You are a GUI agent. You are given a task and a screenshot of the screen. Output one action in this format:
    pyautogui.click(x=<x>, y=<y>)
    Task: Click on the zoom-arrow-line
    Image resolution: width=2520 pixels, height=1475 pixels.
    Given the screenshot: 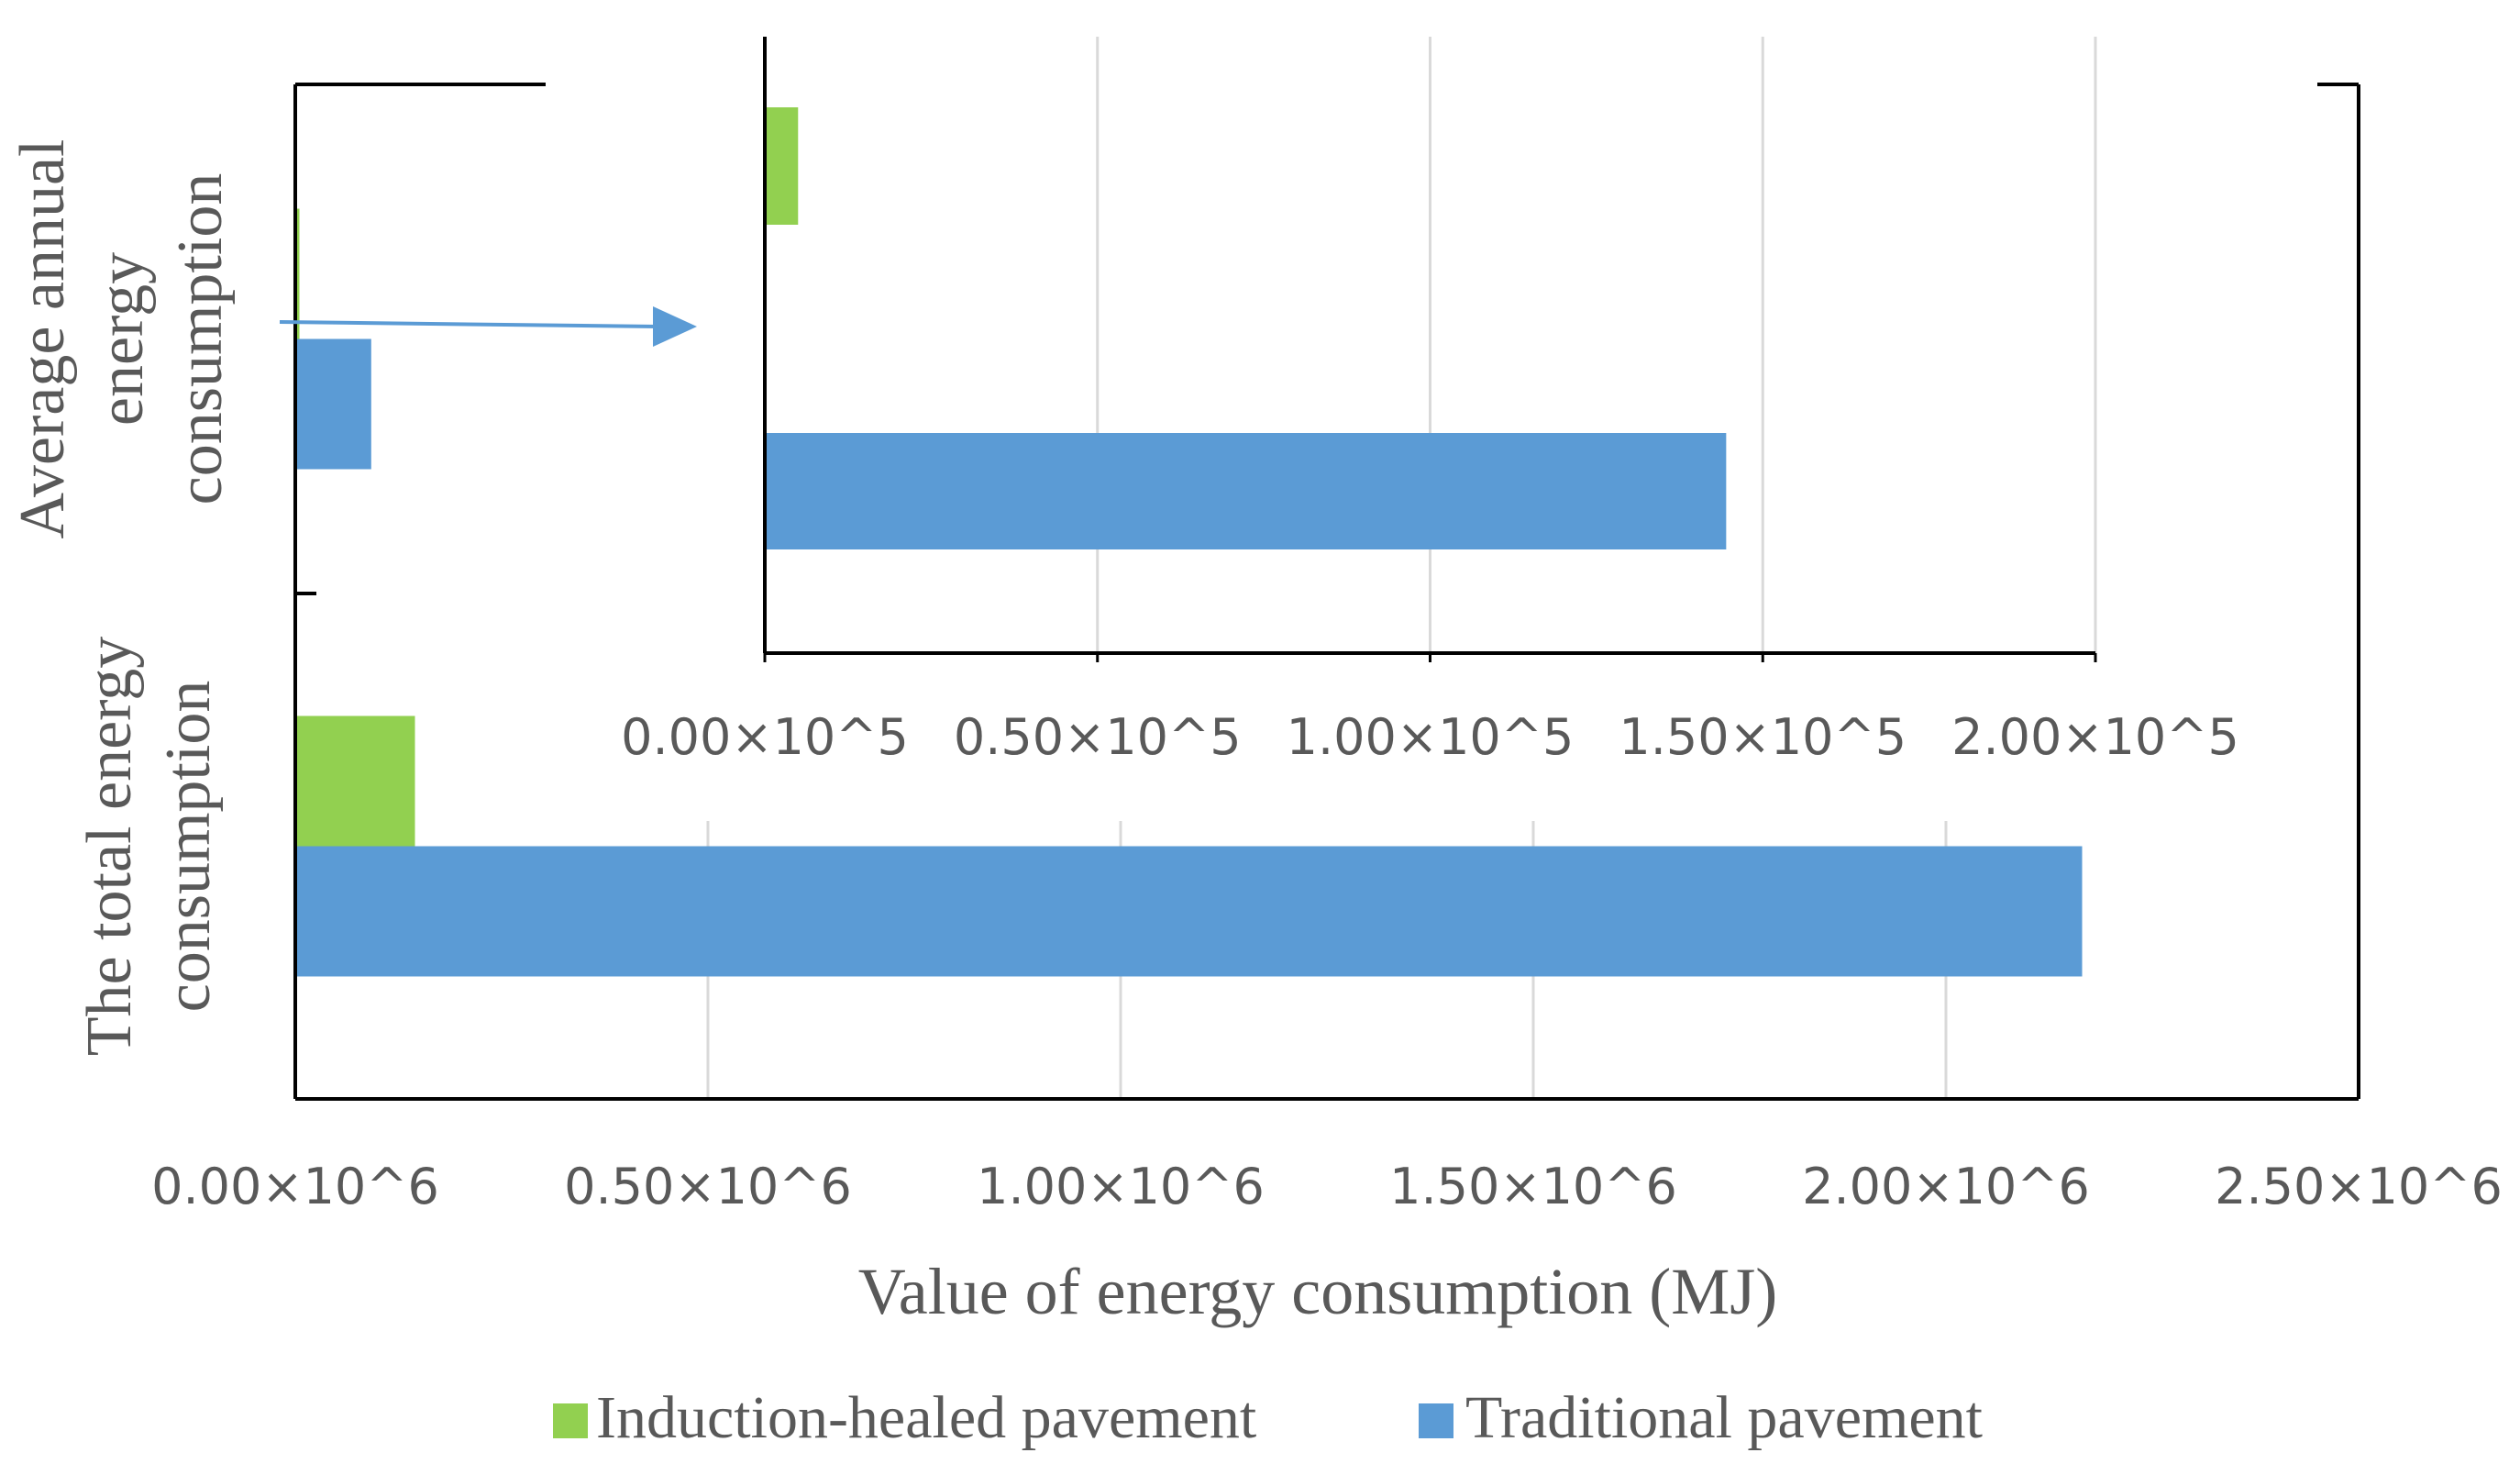 What is the action you would take?
    pyautogui.click(x=469, y=324)
    